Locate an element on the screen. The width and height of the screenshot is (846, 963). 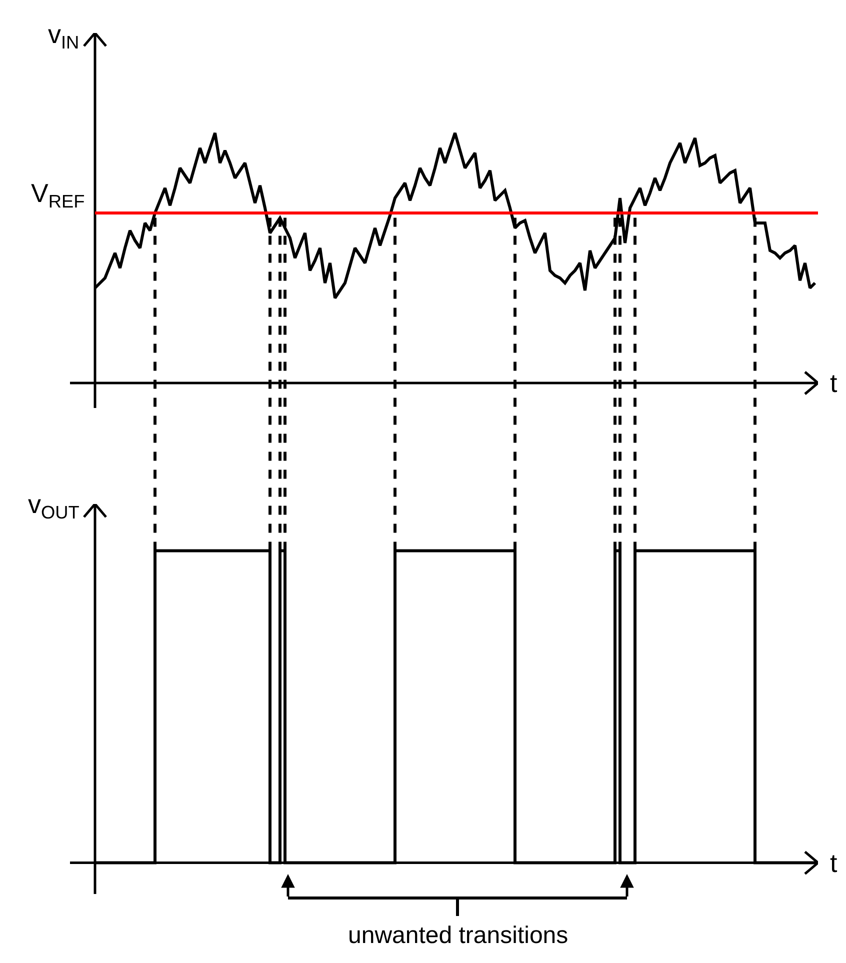
y-axis-title: v$_{OUT}$ is located at coordinates (54, 505).